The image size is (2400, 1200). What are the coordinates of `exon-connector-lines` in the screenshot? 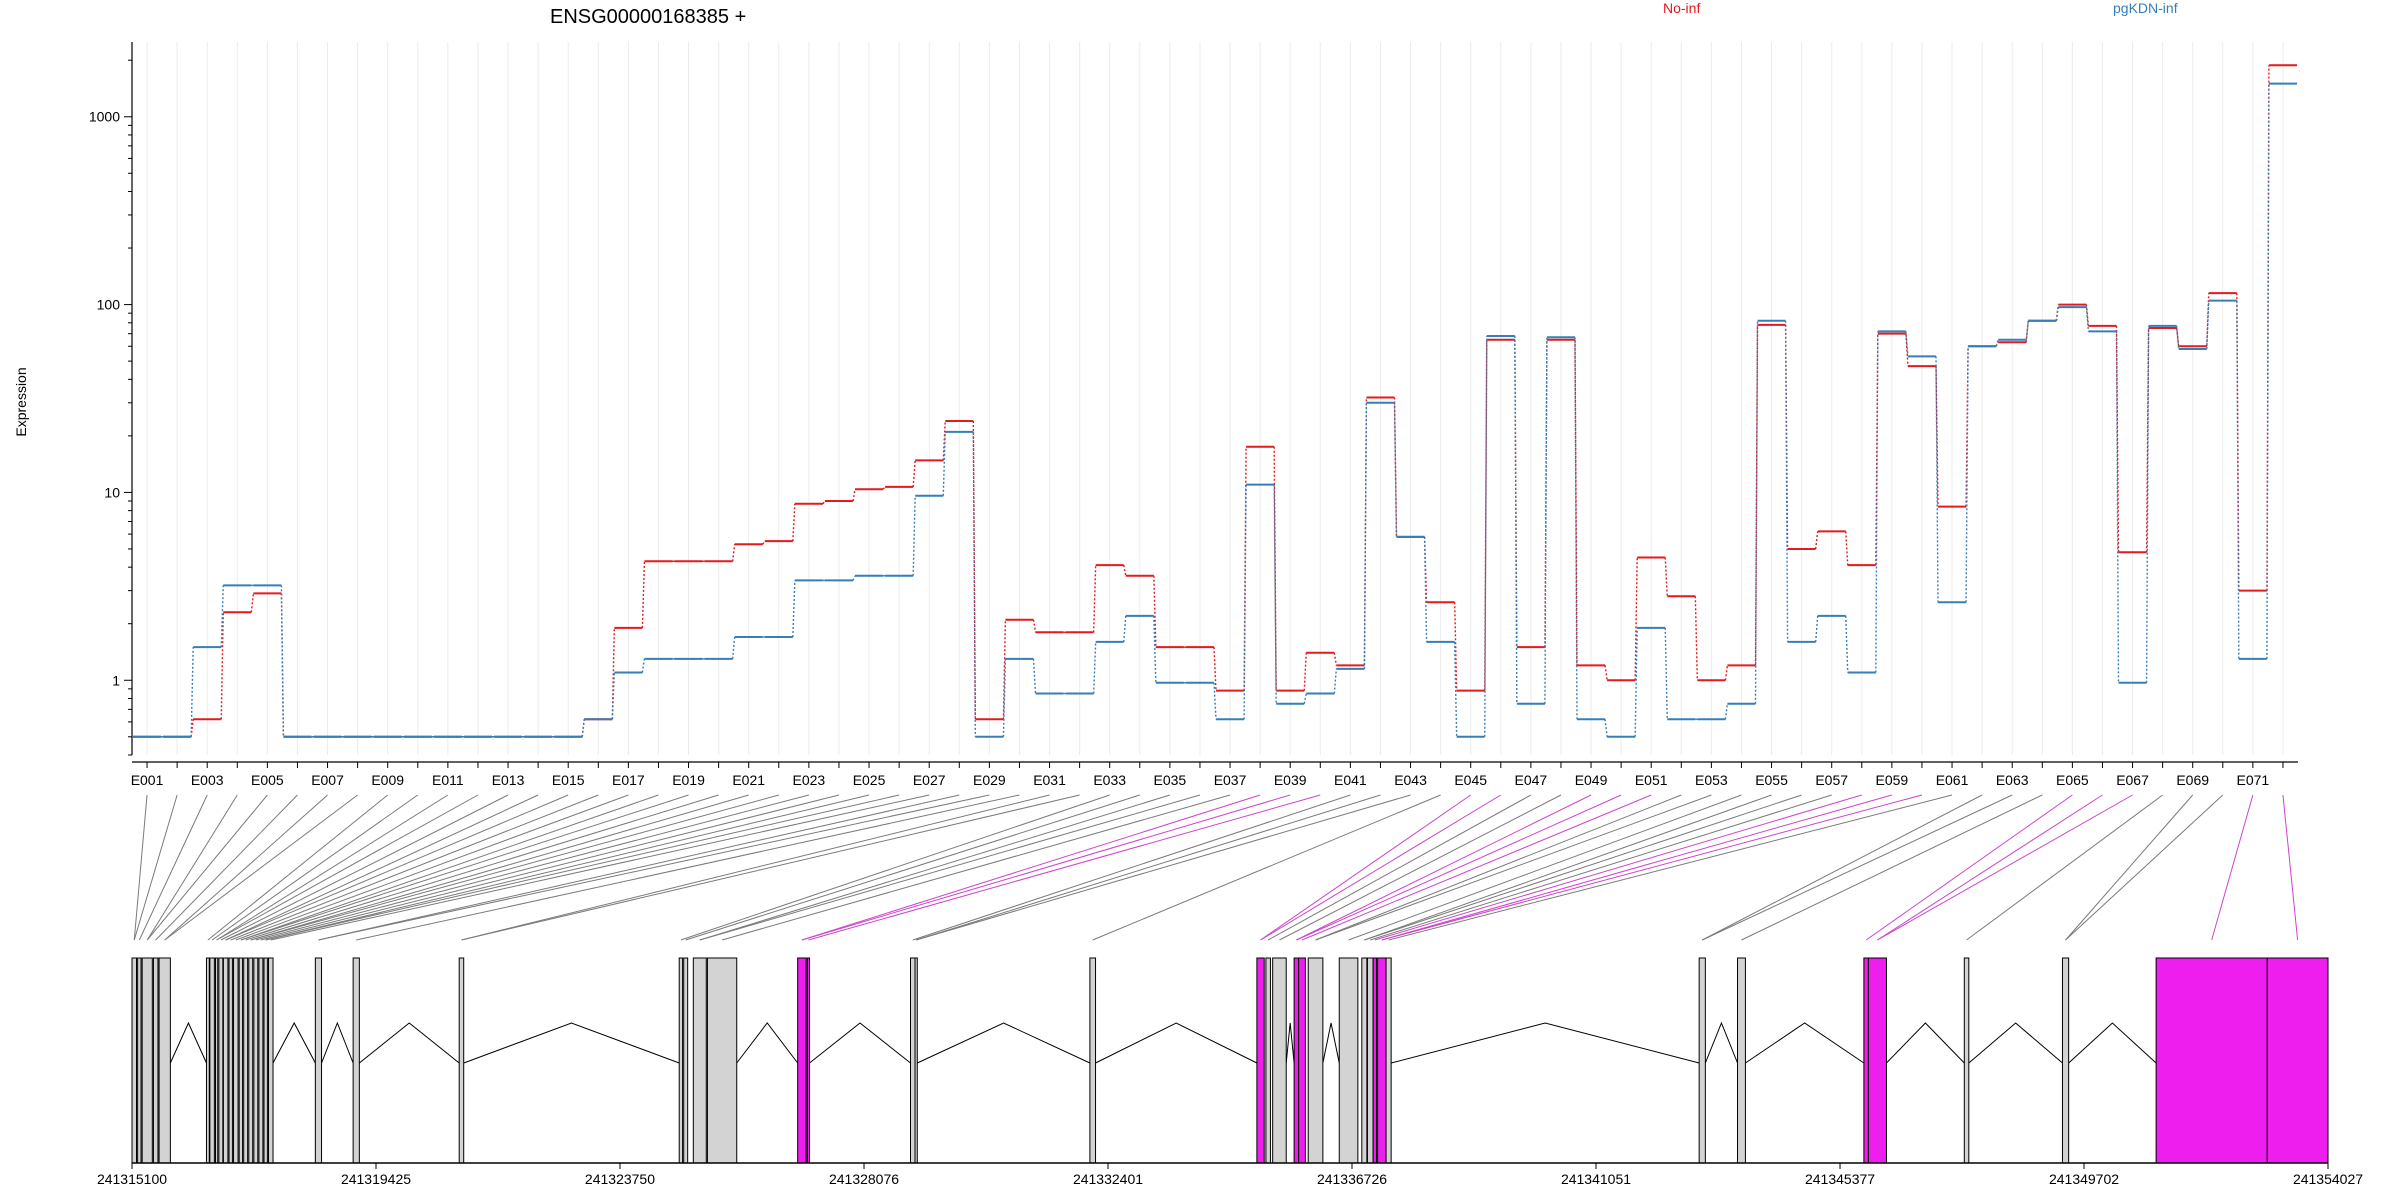 It's located at (1216, 867).